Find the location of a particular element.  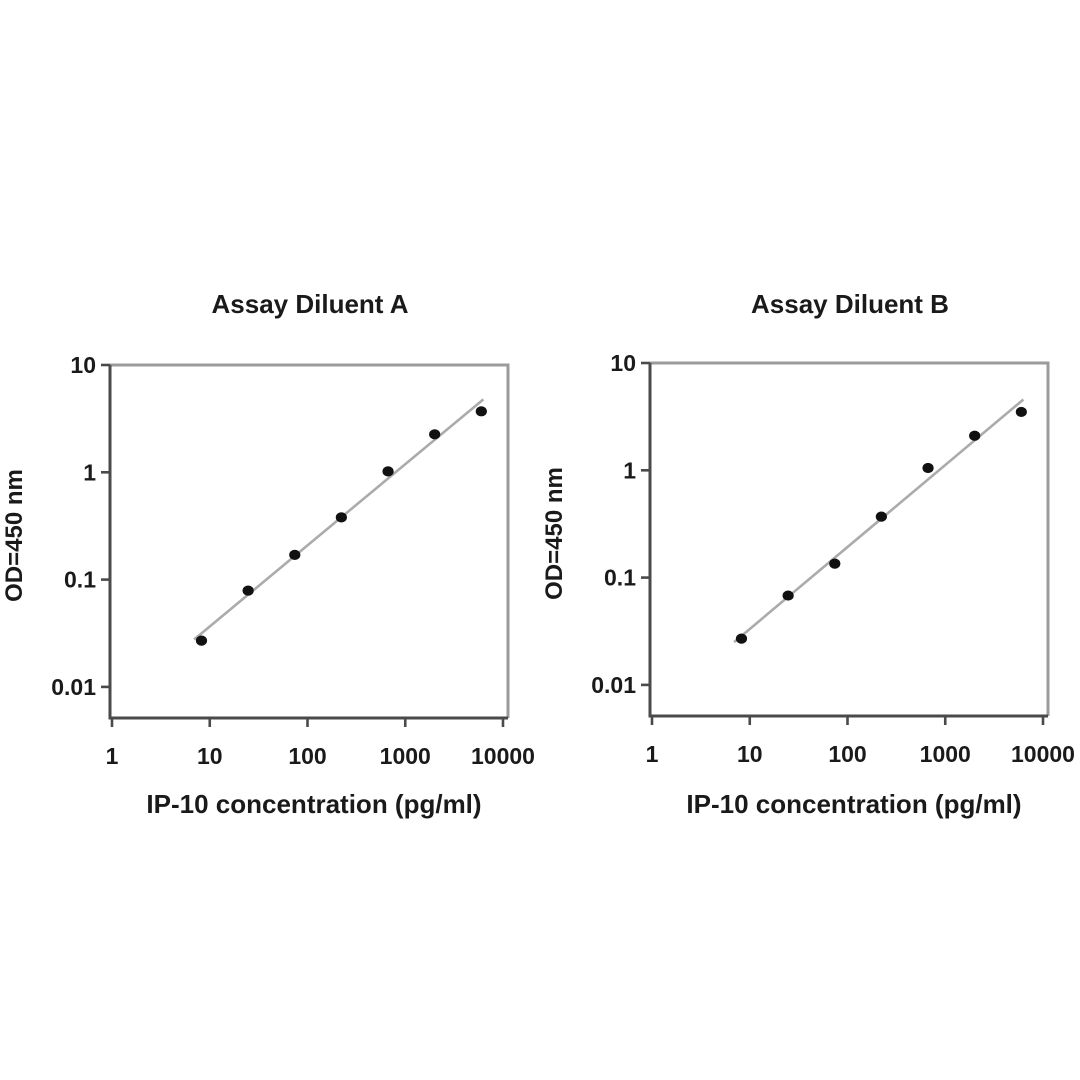

chart-title: Assay Diluent B is located at coordinates (850, 304).